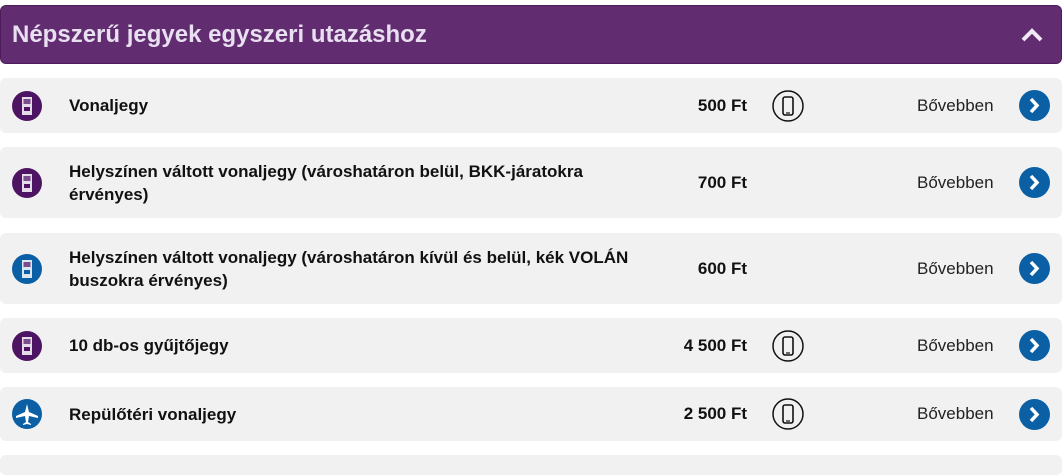 This screenshot has height=475, width=1064. Describe the element at coordinates (1032, 35) in the screenshot. I see `chevron-up-icon` at that location.